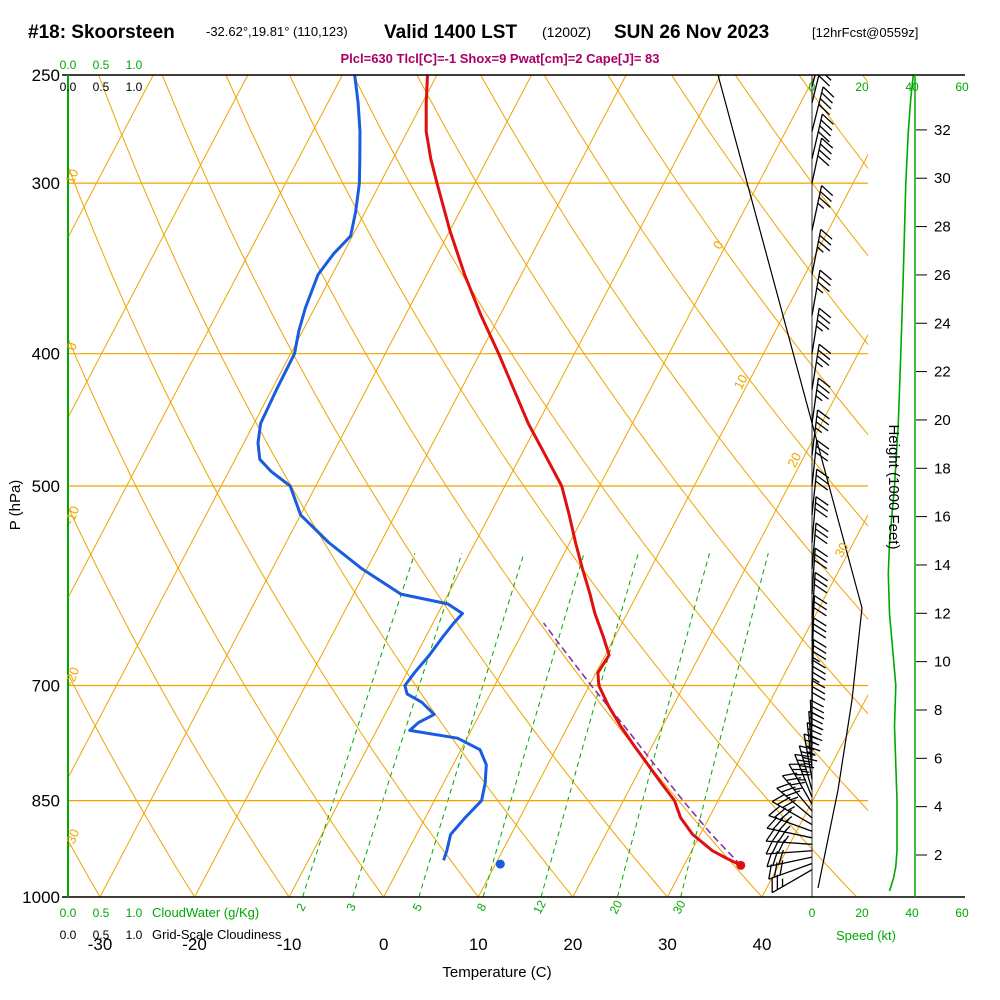 Image resolution: width=1000 pixels, height=1000 pixels. I want to click on dry-adiabat-label: 10, so click(71, 176).